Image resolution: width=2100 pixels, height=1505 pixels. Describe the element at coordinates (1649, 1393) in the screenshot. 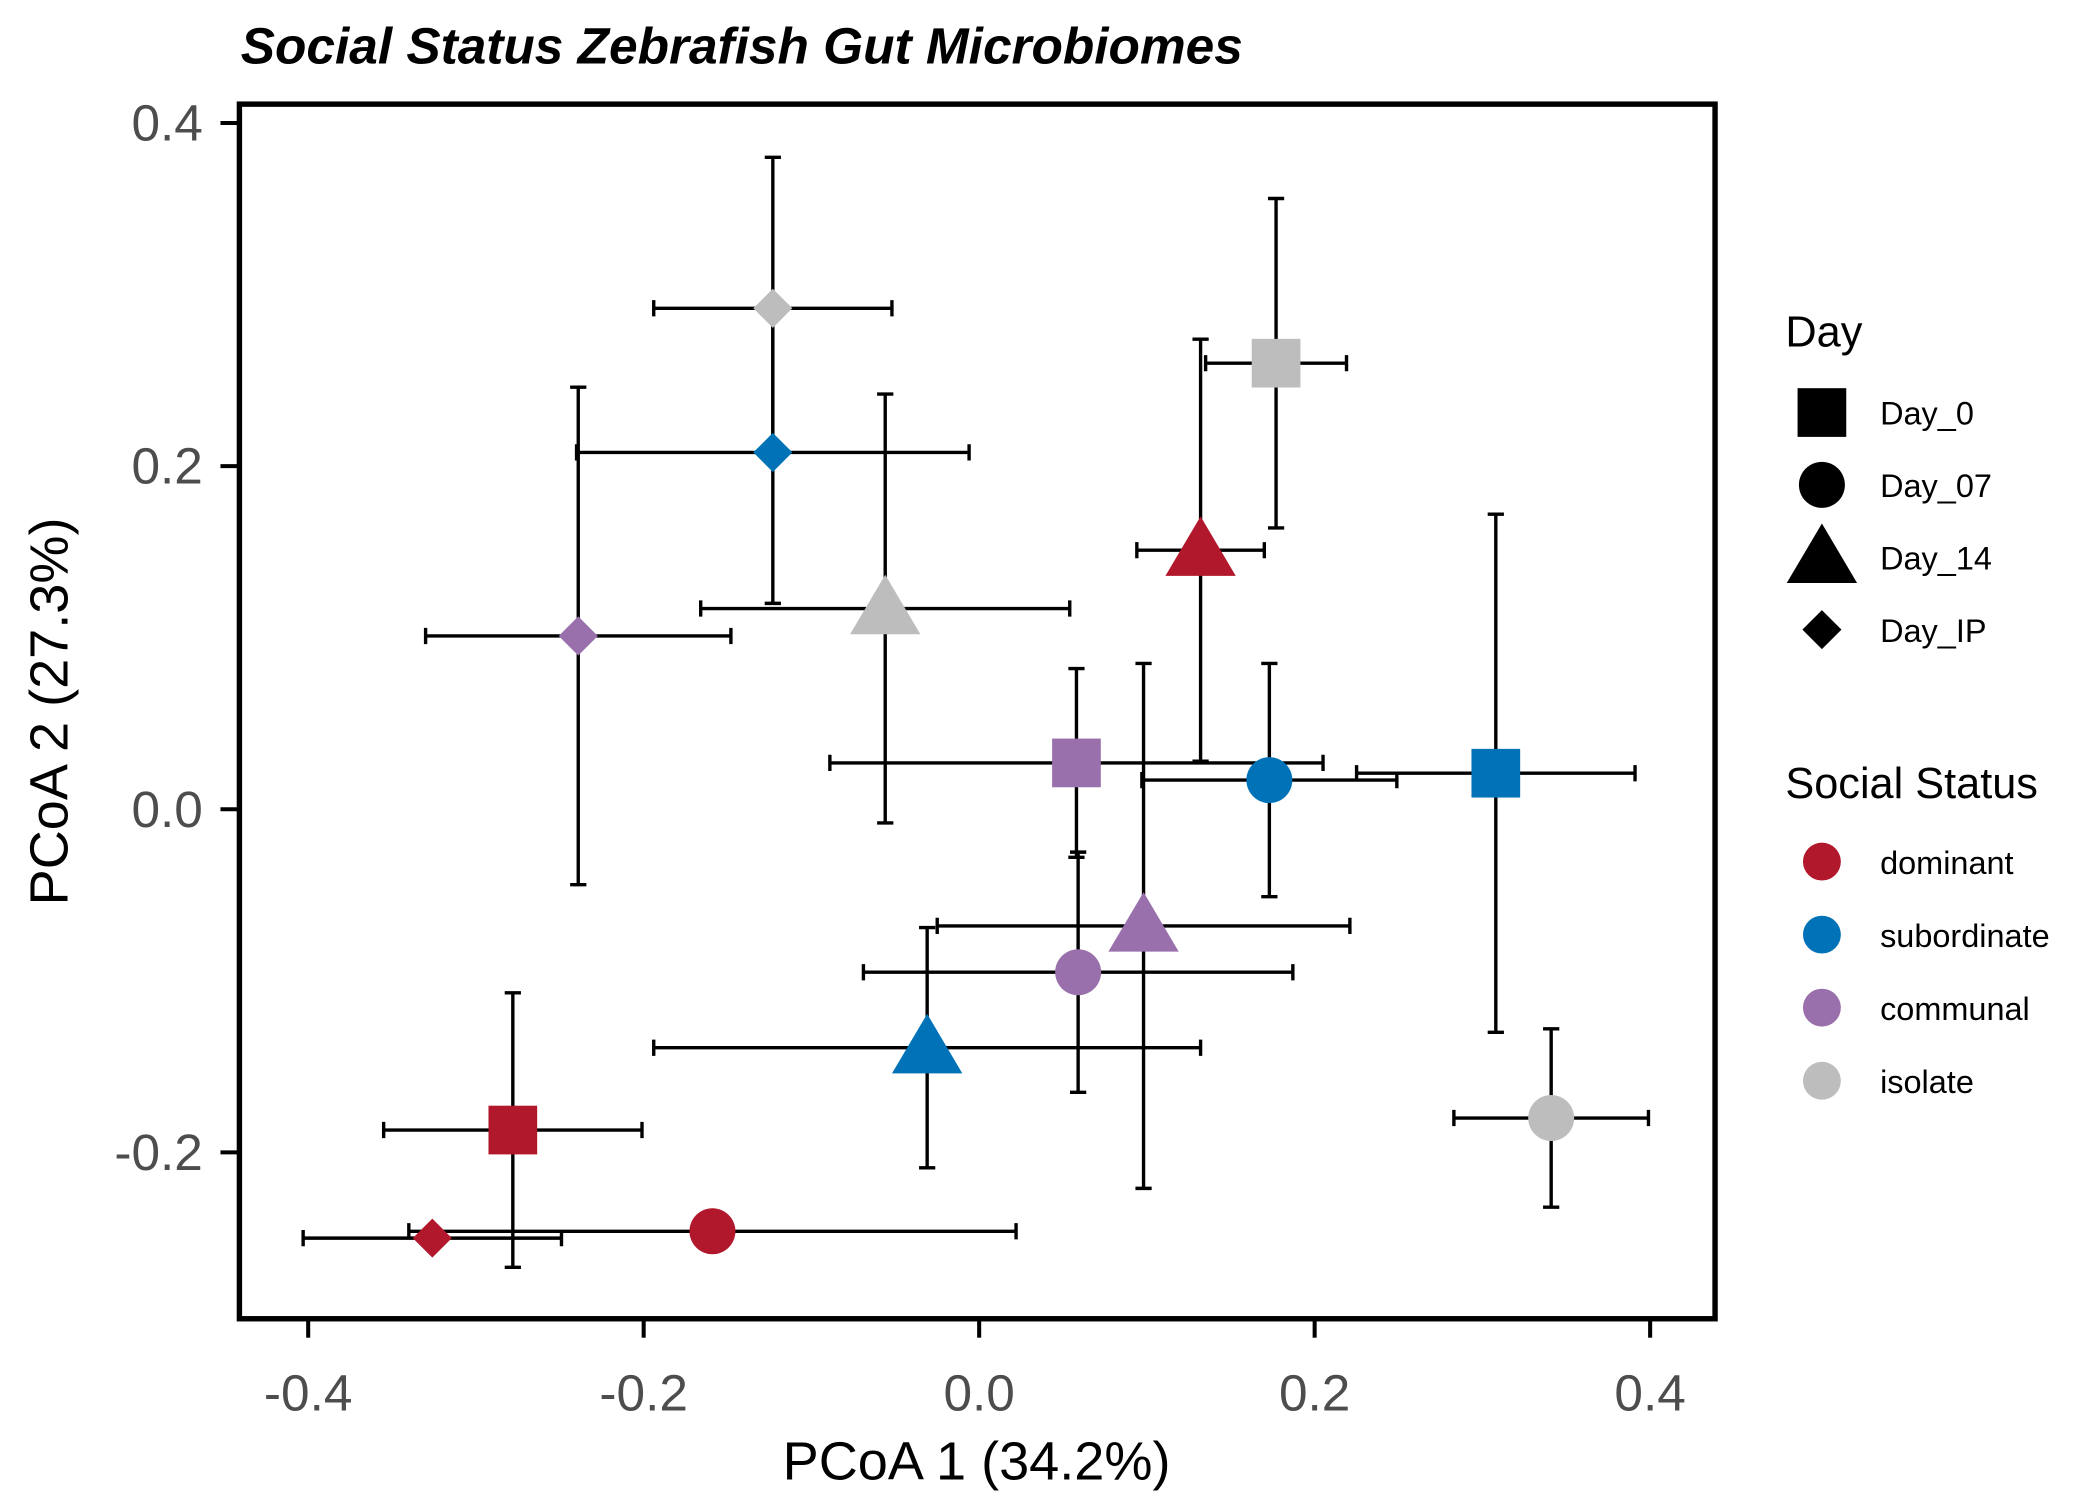

I see `x-tick-label: 0.4` at that location.